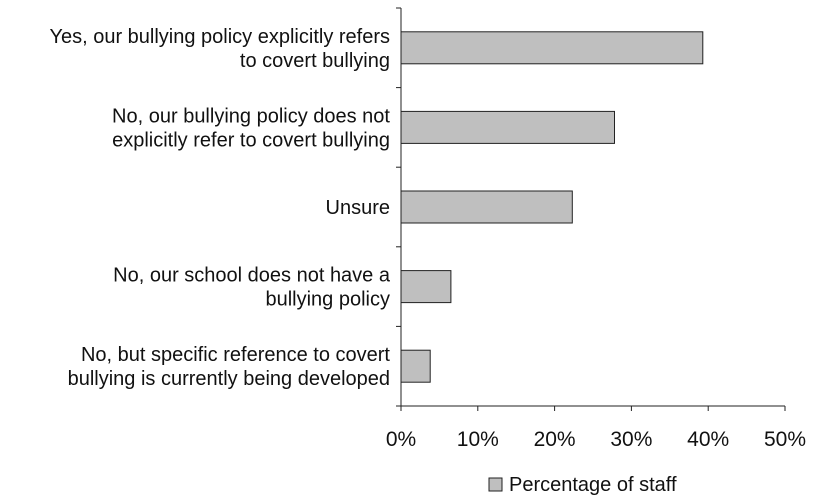 The height and width of the screenshot is (501, 816). Describe the element at coordinates (251, 116) in the screenshot. I see `category-label-line: No, our bullying policy does not` at that location.